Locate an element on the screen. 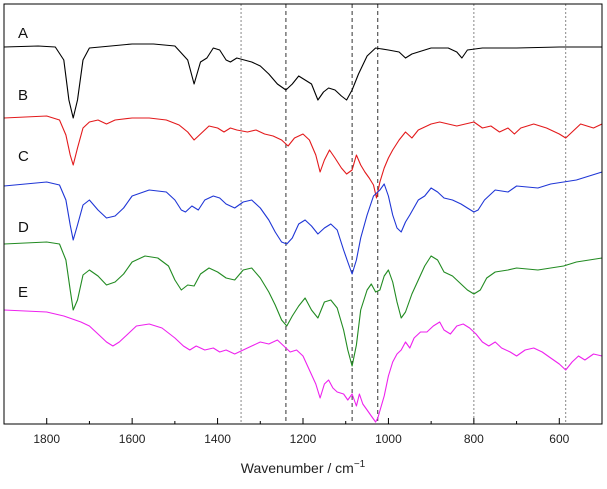 The image size is (607, 489). x-tick-label-600: 600 is located at coordinates (559, 439).